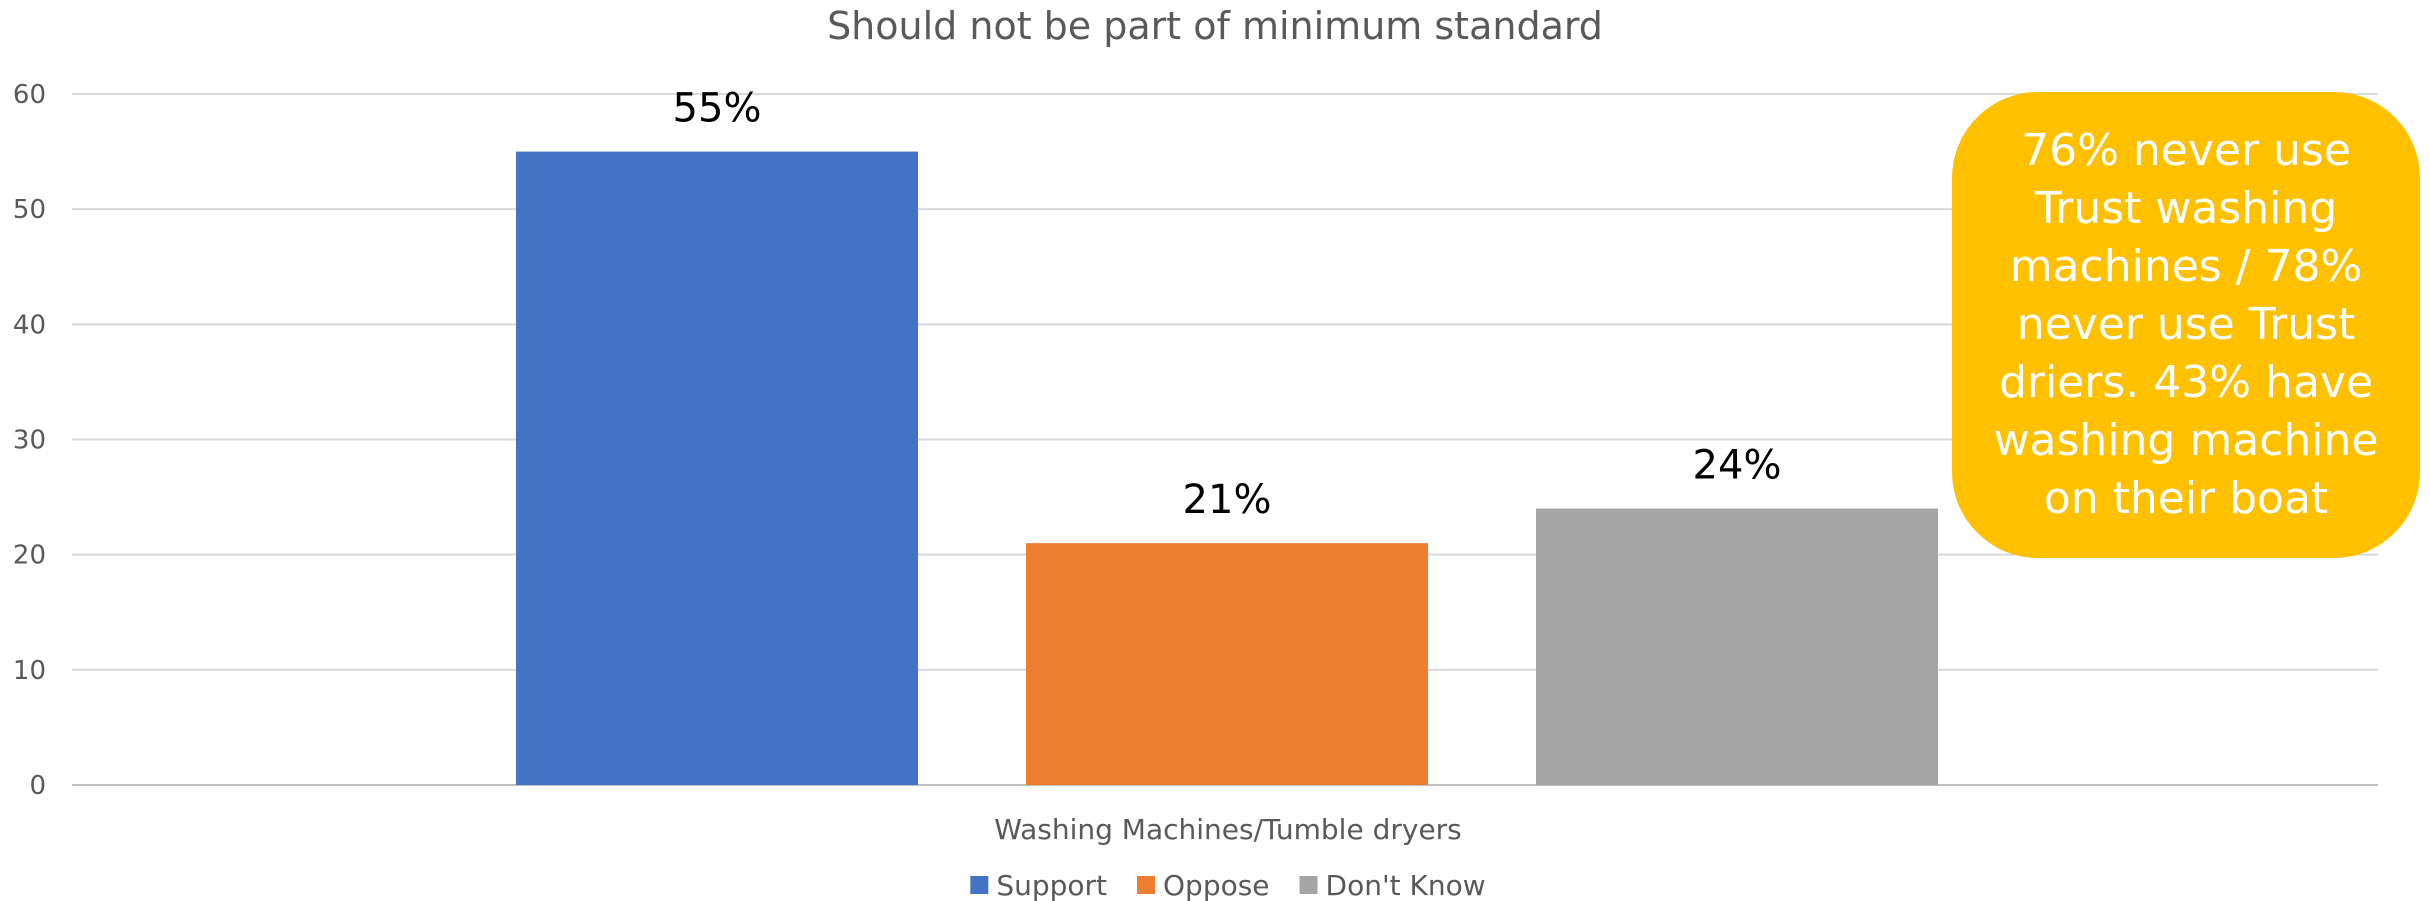  I want to click on bar-oppose, so click(1227, 664).